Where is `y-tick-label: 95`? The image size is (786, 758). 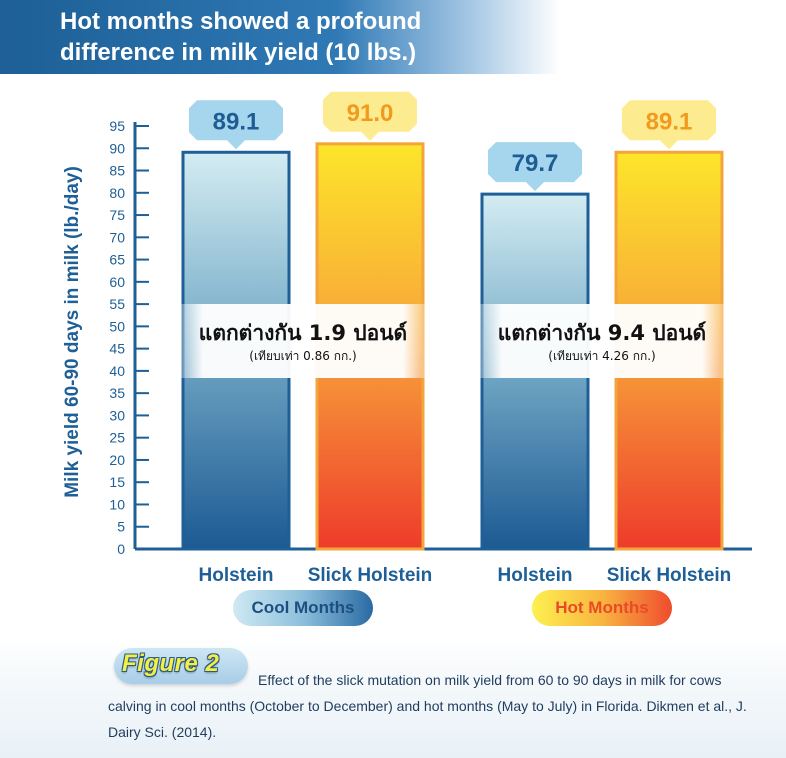
y-tick-label: 95 is located at coordinates (117, 126).